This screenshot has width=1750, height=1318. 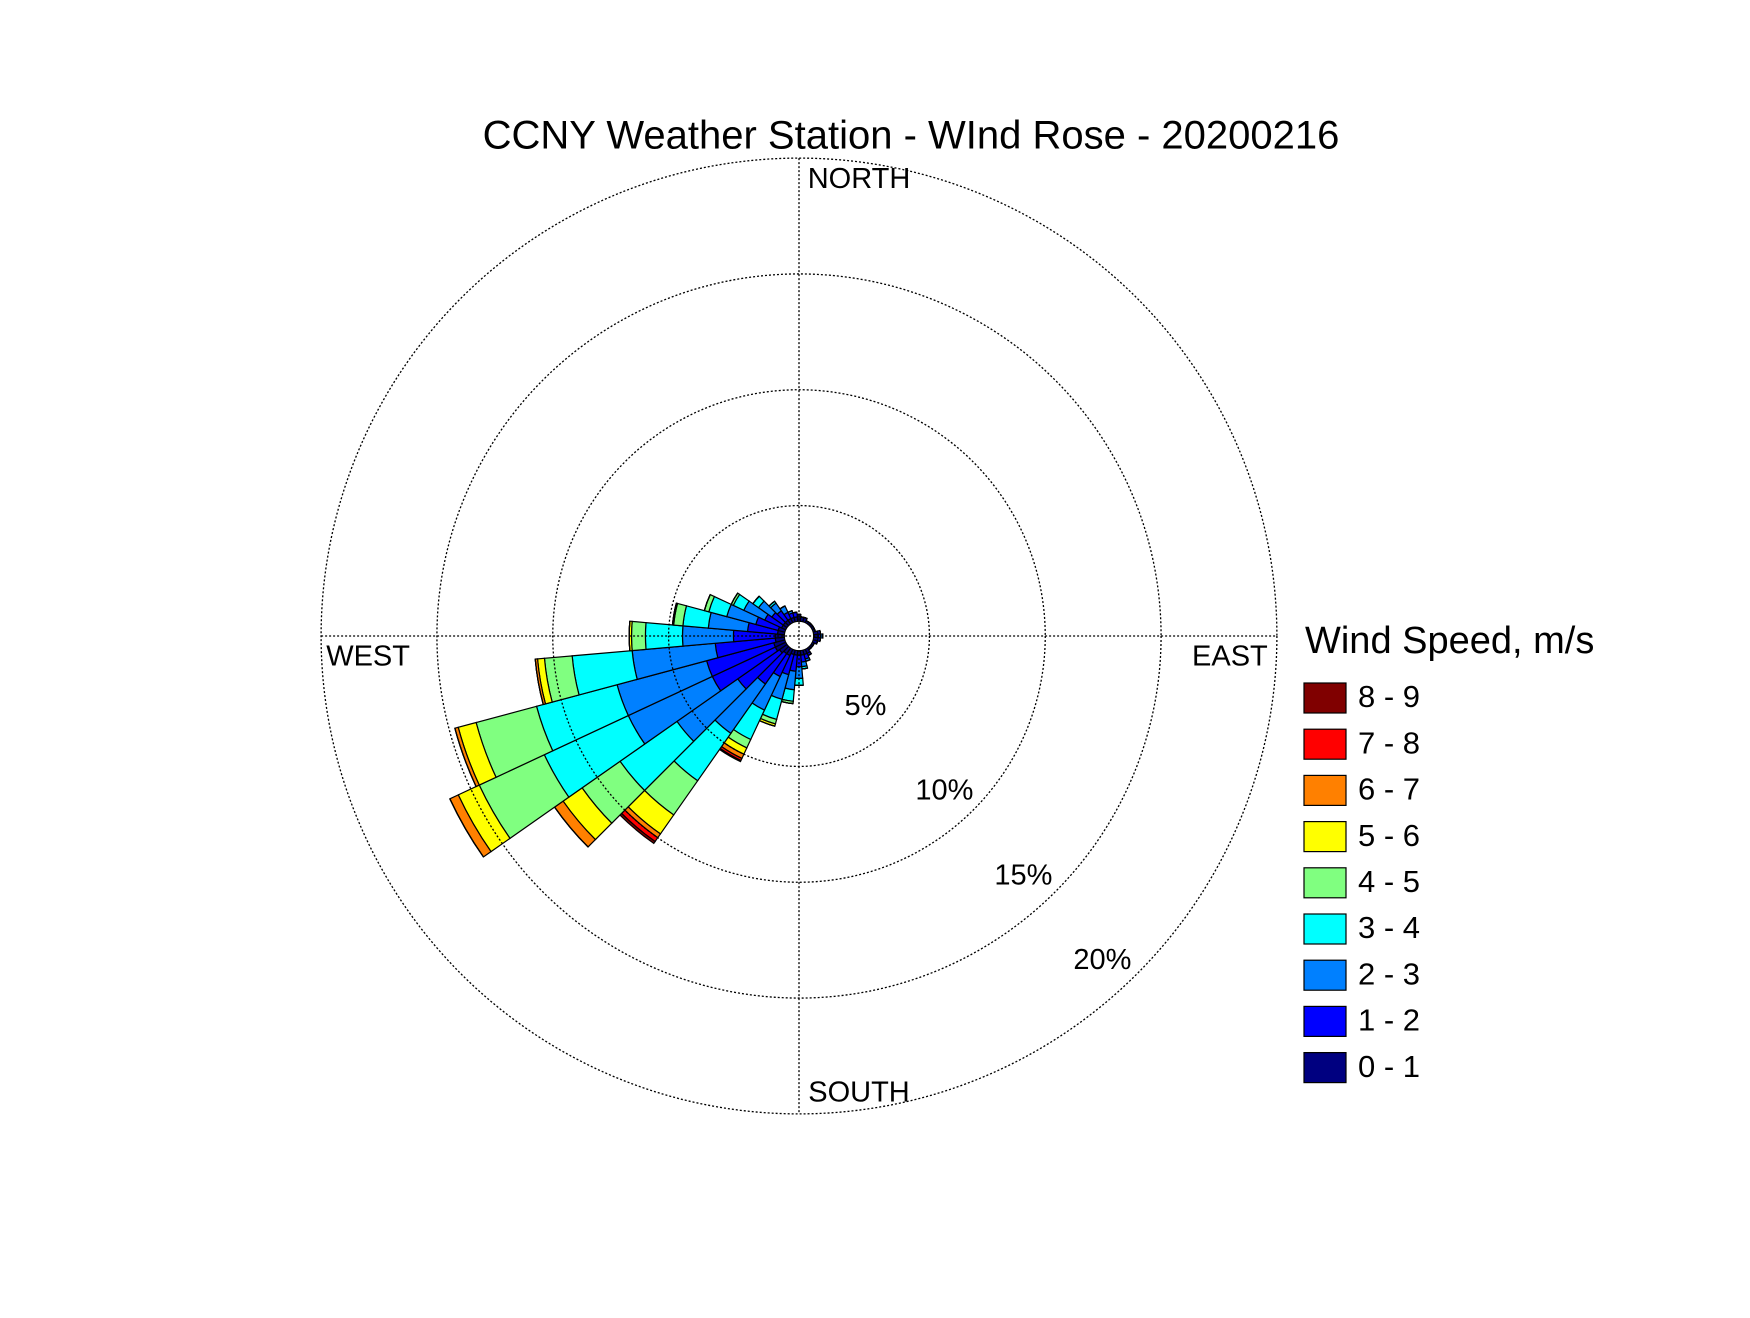 I want to click on wedges, so click(x=636, y=725).